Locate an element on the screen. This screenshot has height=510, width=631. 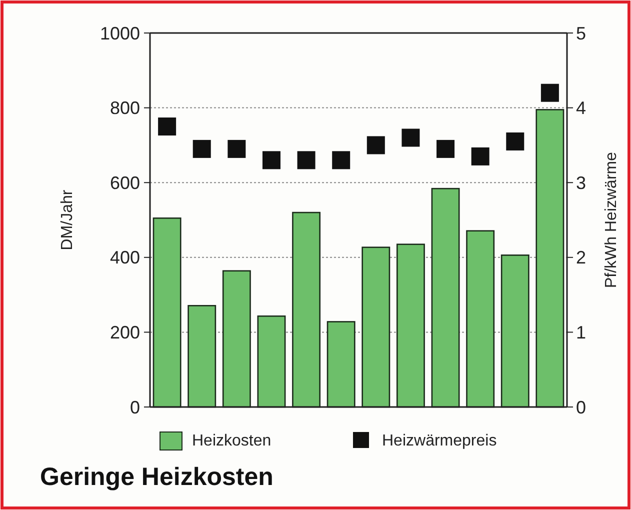
y2-tick-label: 5 is located at coordinates (581, 33).